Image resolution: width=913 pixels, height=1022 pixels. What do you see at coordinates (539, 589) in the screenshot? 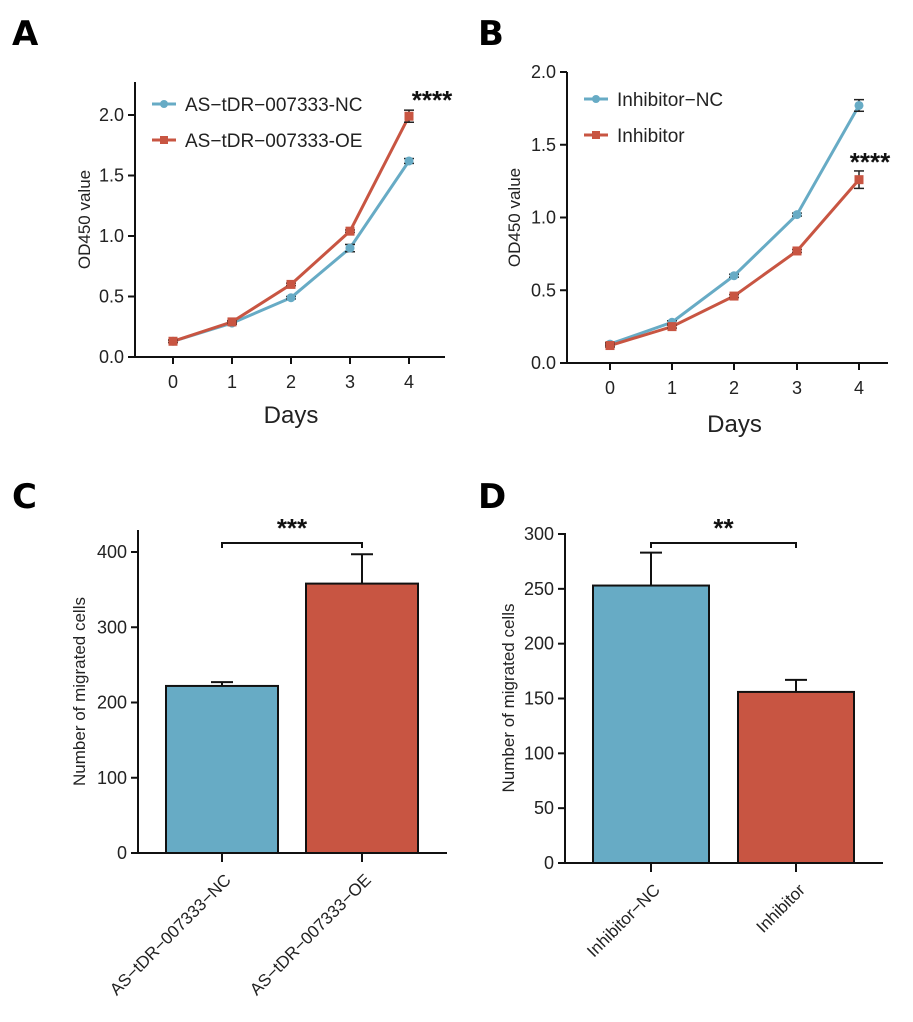
I see `y-tick-label: 250` at bounding box center [539, 589].